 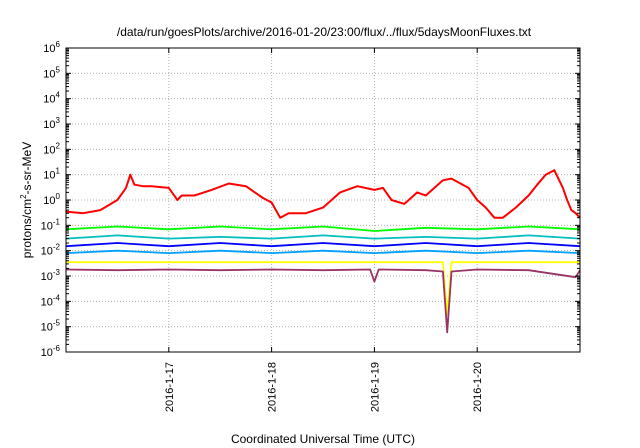 I want to click on y-tick-label: 10⁰, so click(x=51, y=199).